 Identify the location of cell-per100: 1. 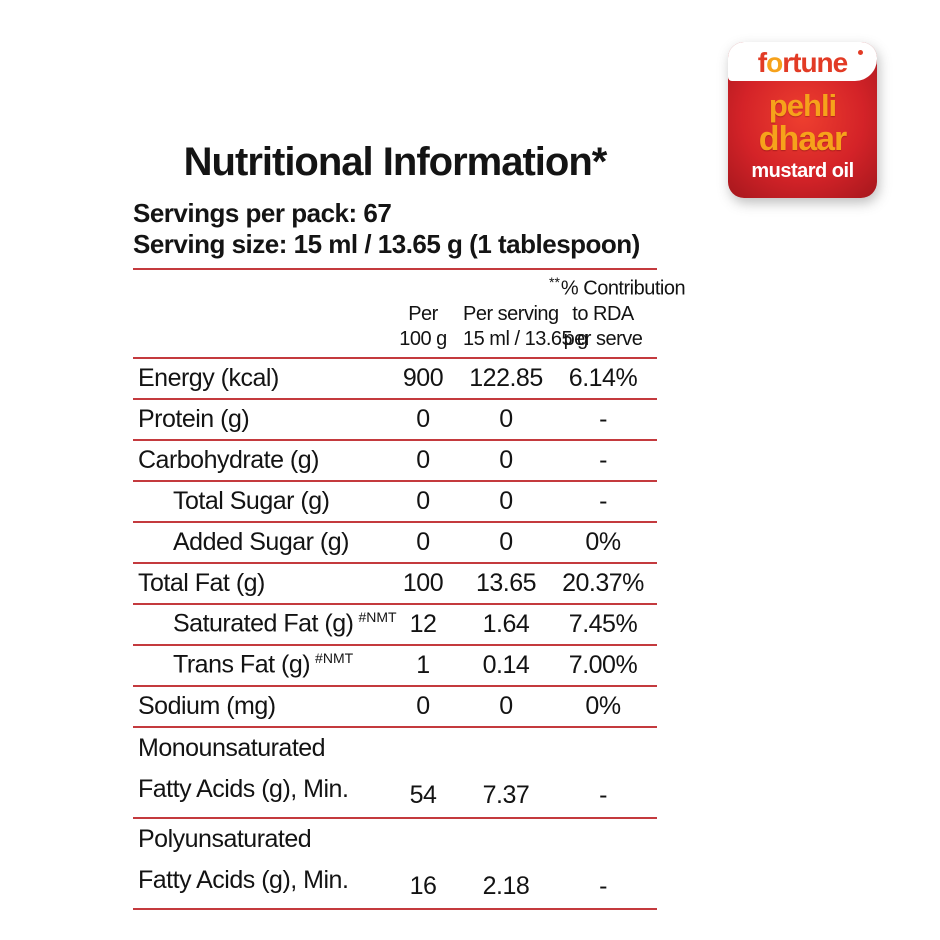
(423, 665).